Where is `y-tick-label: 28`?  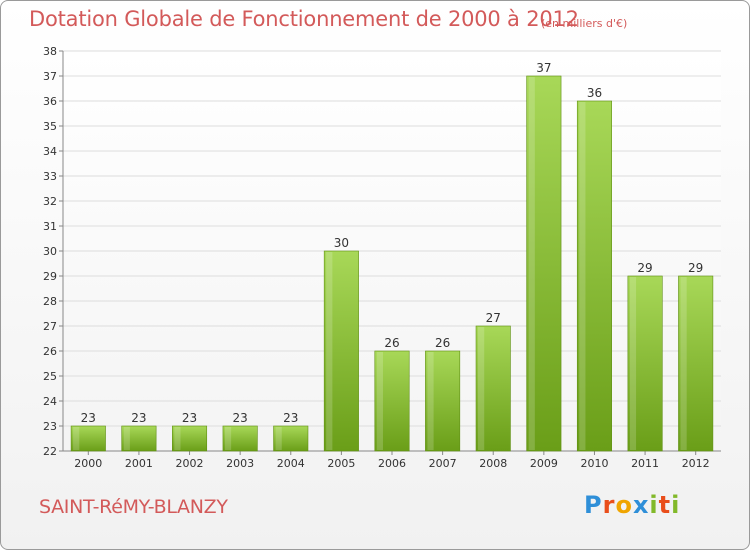 y-tick-label: 28 is located at coordinates (50, 301).